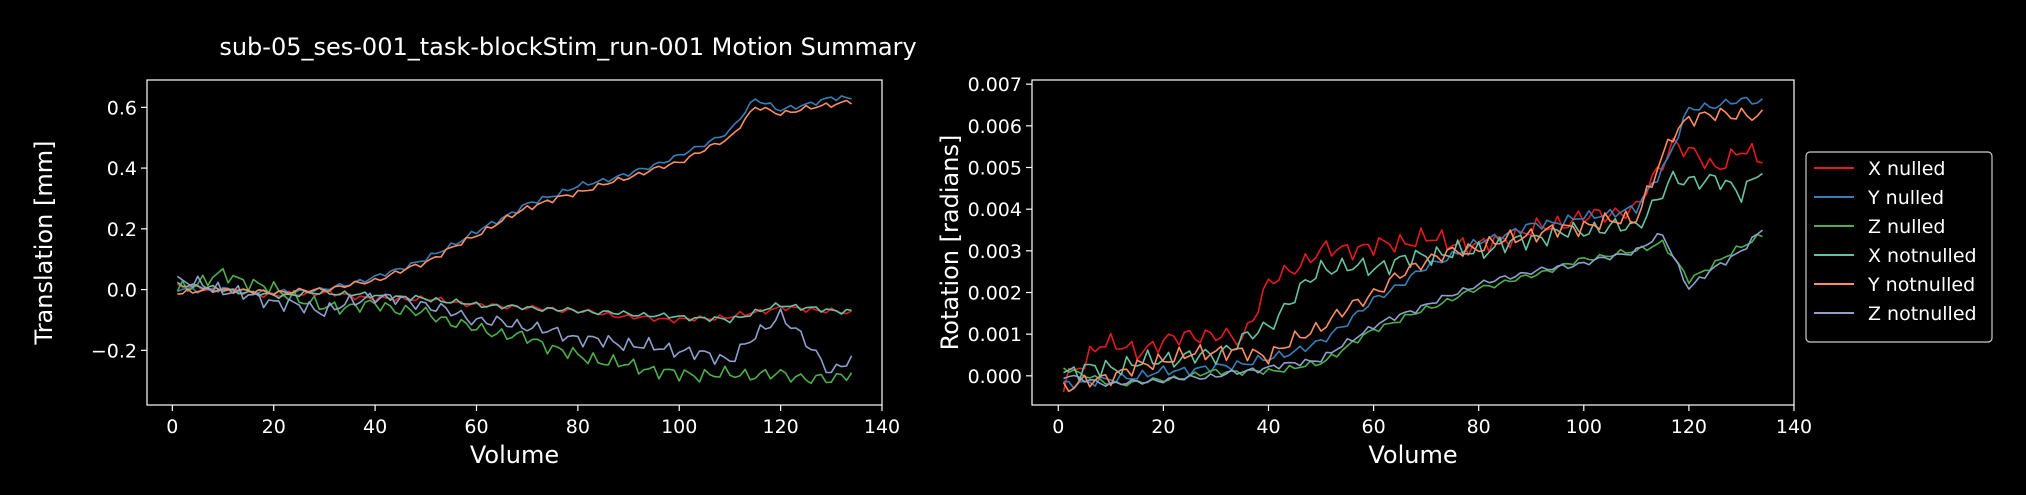 The image size is (2026, 495). I want to click on y-tick-label: 0.0, so click(122, 291).